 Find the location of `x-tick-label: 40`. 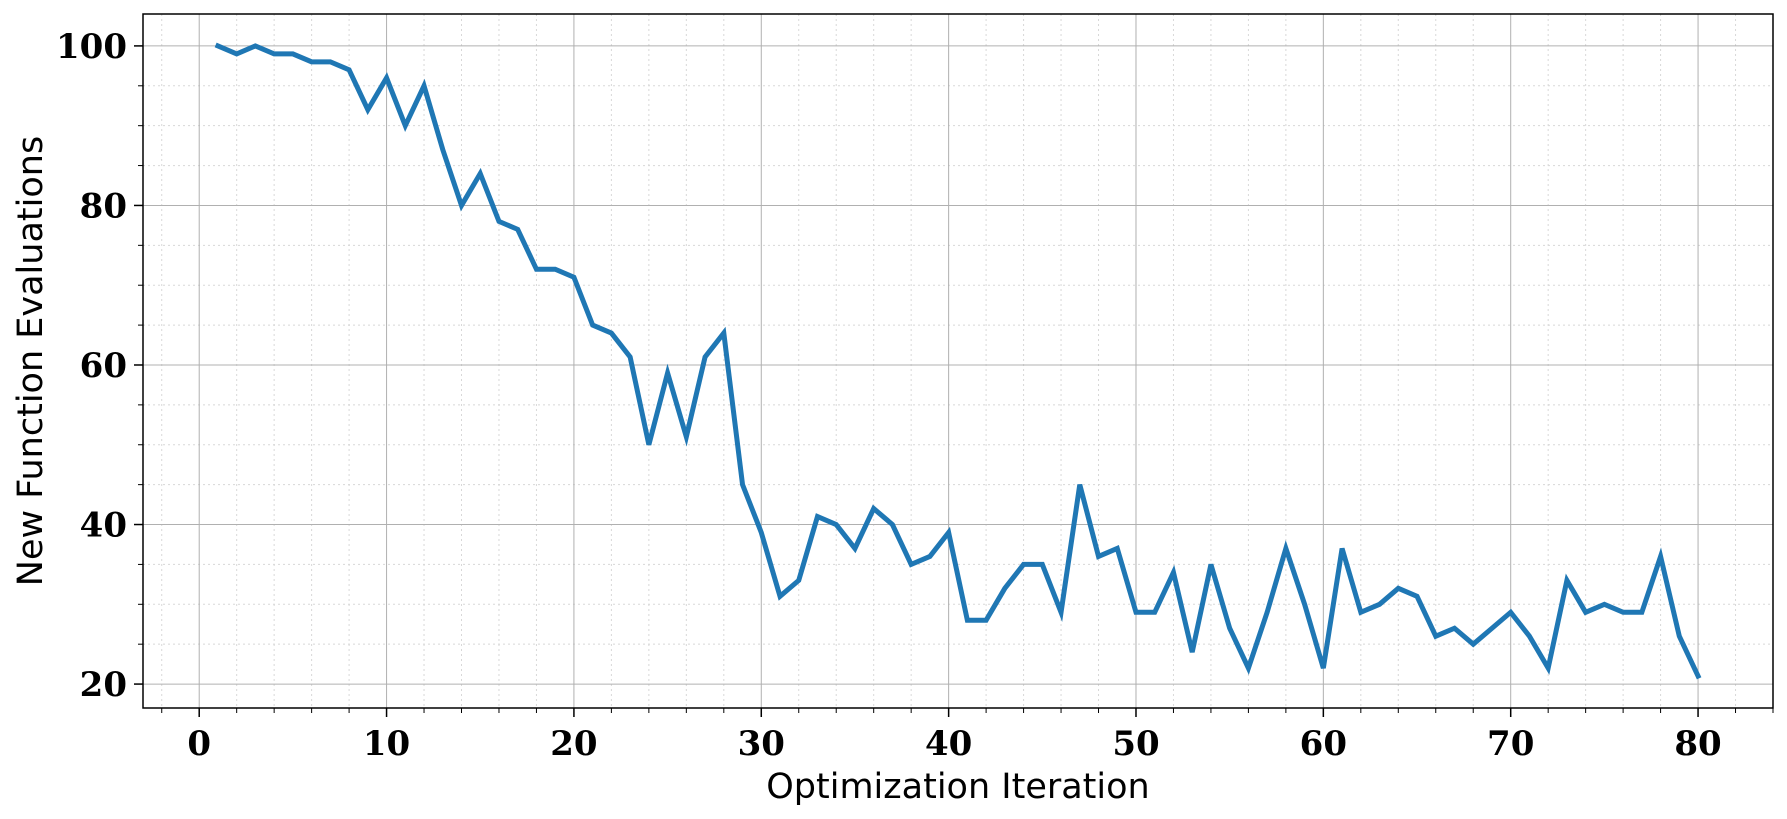

x-tick-label: 40 is located at coordinates (948, 744).